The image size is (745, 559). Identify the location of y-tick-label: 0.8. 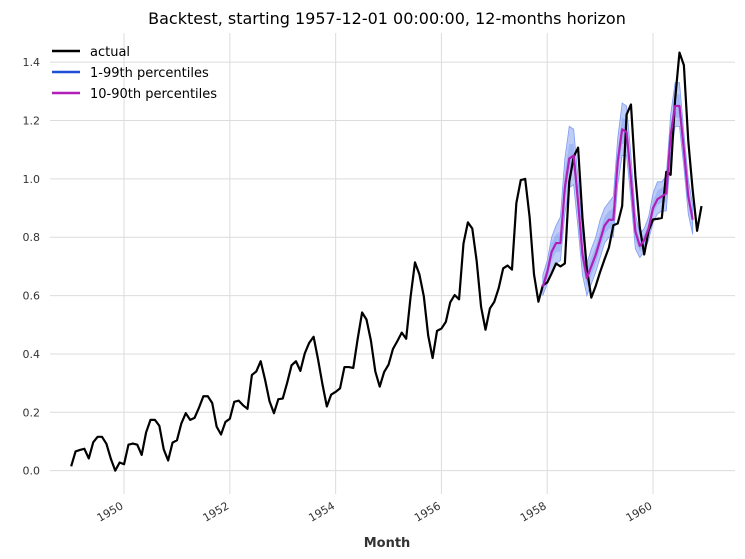
(32, 237).